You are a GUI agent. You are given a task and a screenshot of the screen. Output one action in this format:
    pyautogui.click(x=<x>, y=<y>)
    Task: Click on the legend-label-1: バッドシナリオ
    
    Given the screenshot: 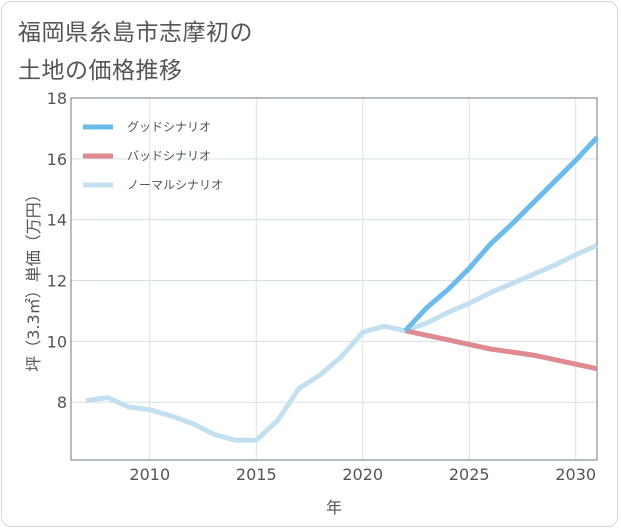 What is the action you would take?
    pyautogui.click(x=169, y=156)
    